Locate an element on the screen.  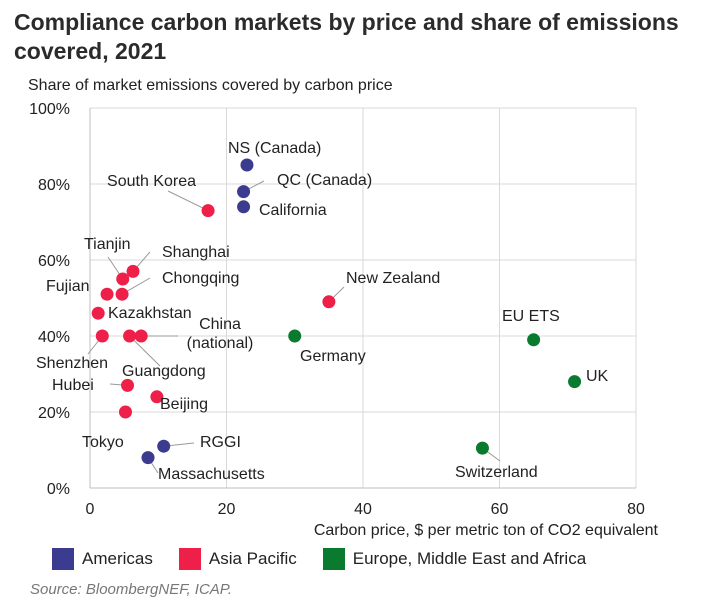
point-label: Fujian is located at coordinates (68, 286).